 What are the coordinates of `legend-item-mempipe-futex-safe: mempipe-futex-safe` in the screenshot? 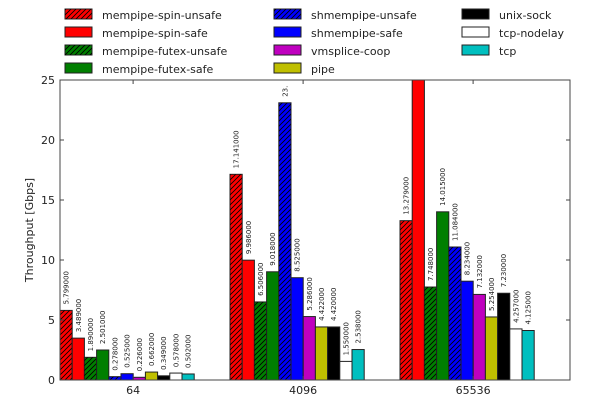 It's located at (139, 69).